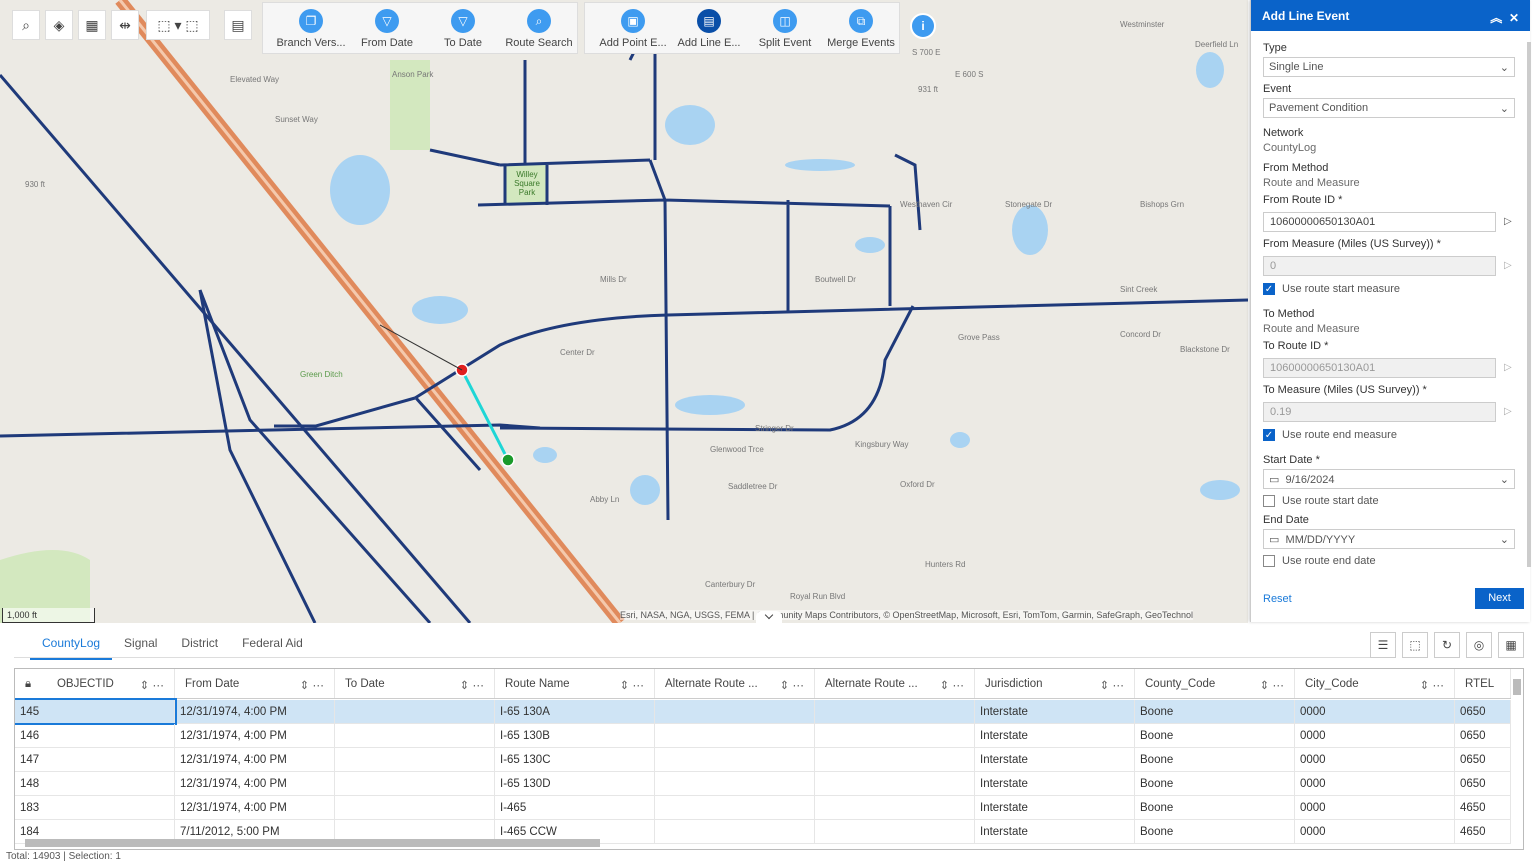  What do you see at coordinates (1511, 645) in the screenshot?
I see `columns-icon: ▦` at bounding box center [1511, 645].